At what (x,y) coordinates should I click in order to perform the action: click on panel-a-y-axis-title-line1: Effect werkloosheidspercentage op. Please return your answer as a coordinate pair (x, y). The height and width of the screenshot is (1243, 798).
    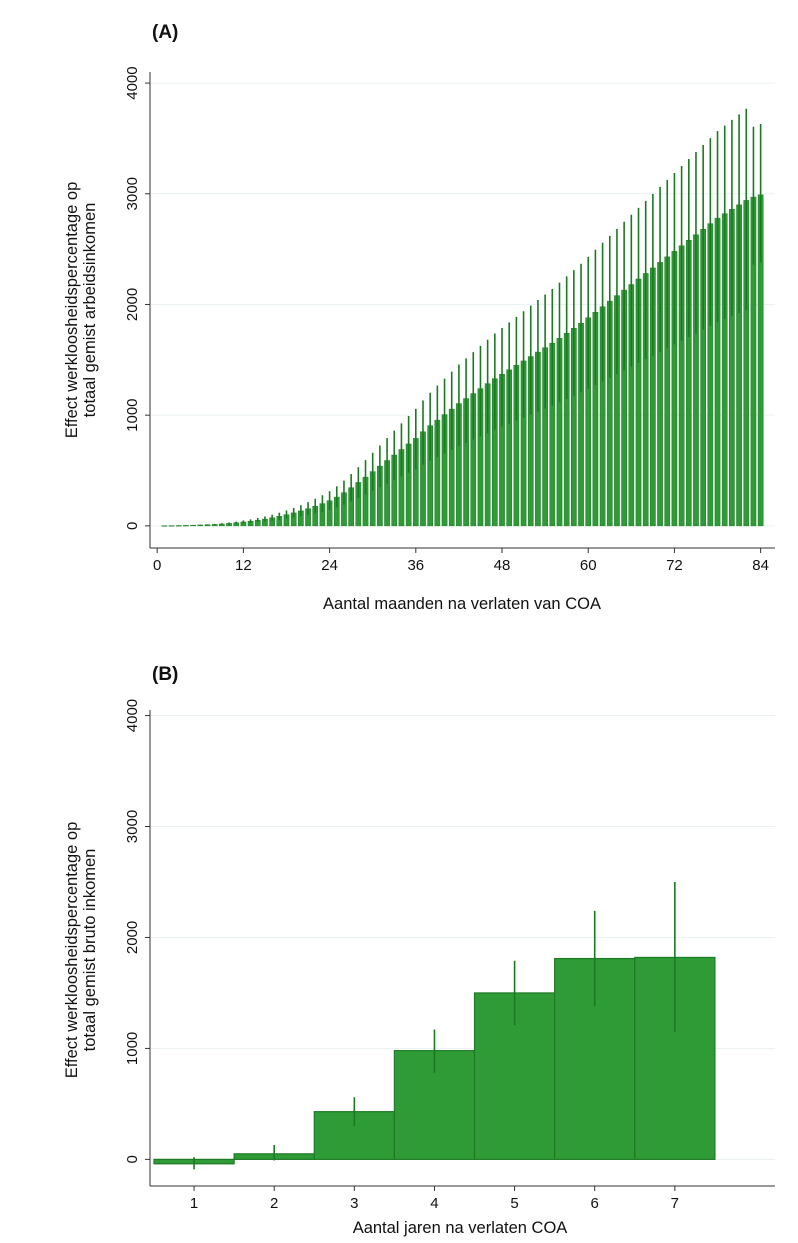
    Looking at the image, I should click on (72, 310).